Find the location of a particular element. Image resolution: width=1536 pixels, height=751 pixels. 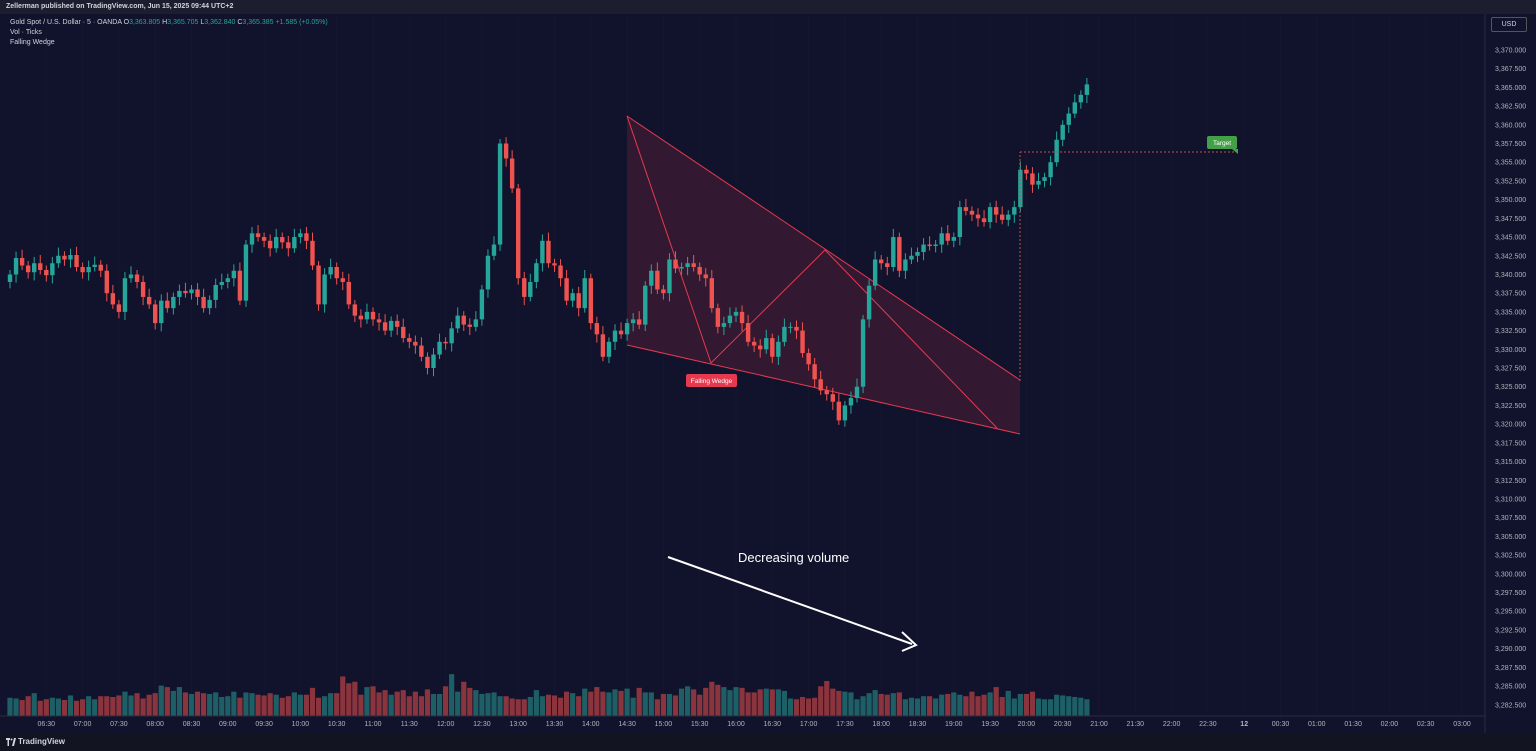

time-tick-label: 01:00 is located at coordinates (1317, 724).